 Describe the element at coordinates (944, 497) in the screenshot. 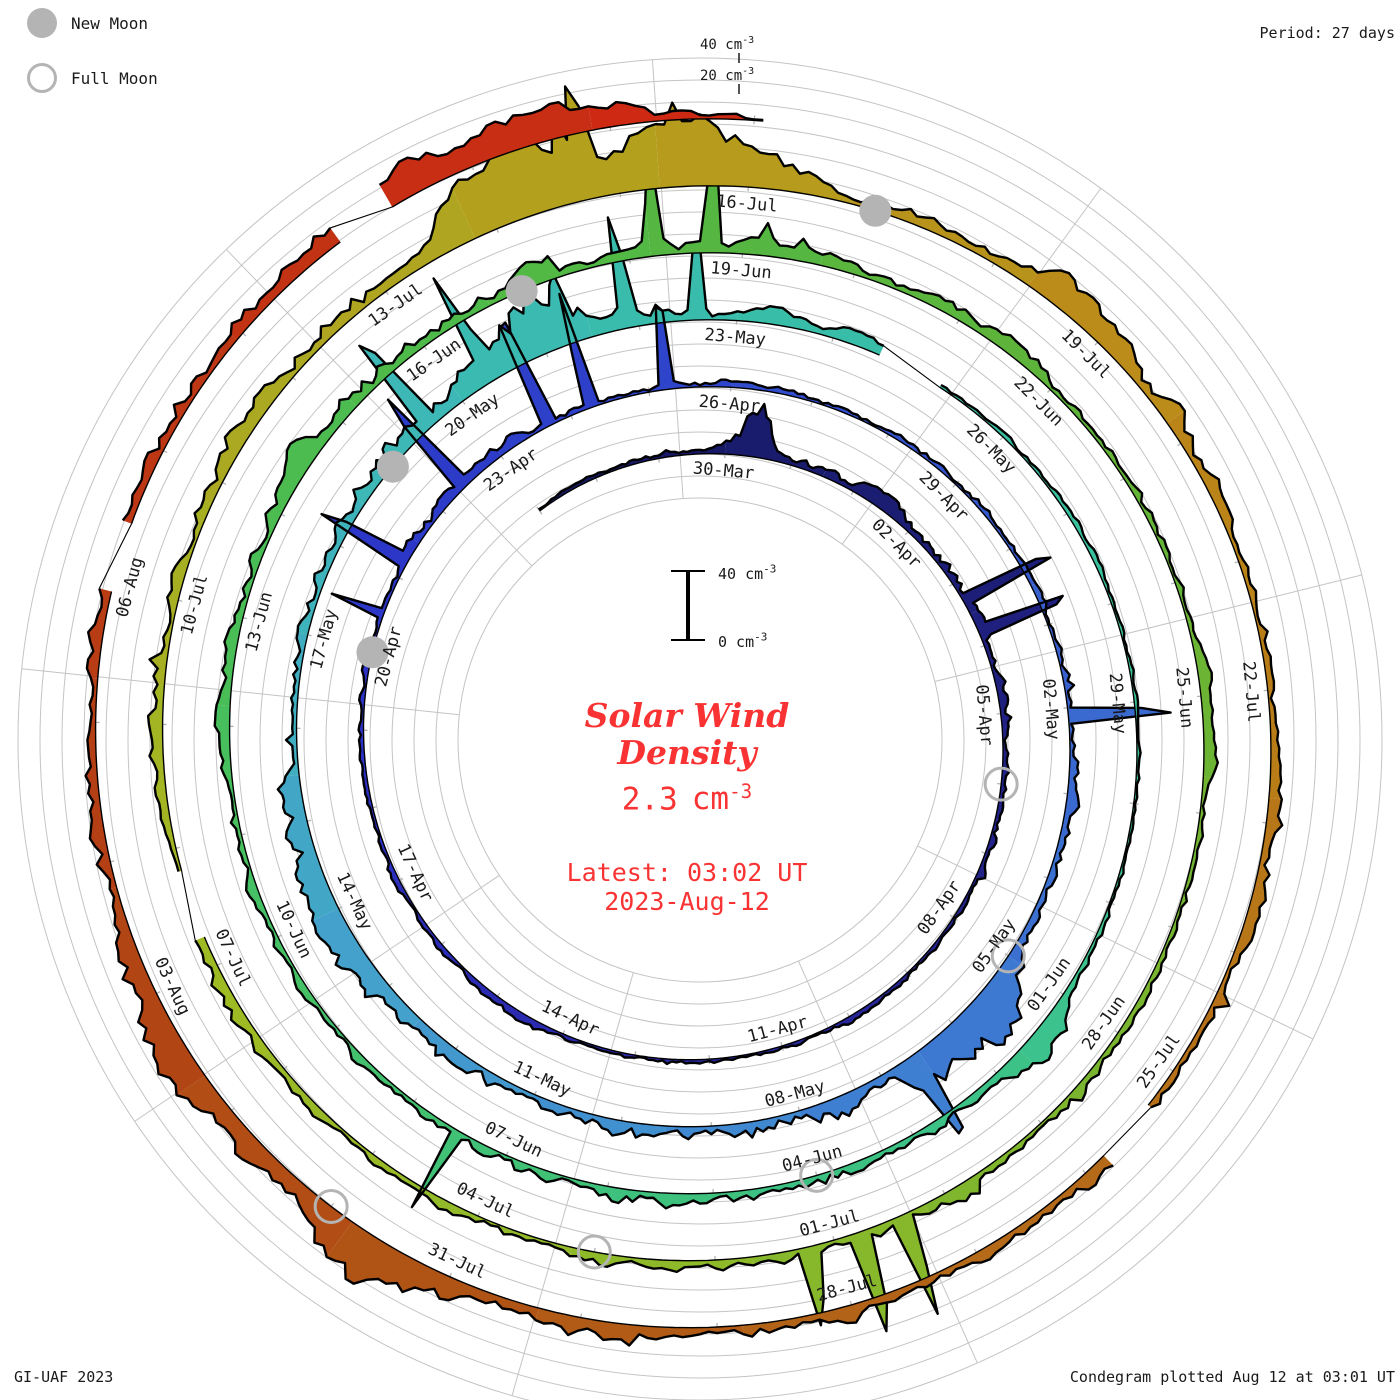

I see `date-label: 29-Apr` at that location.